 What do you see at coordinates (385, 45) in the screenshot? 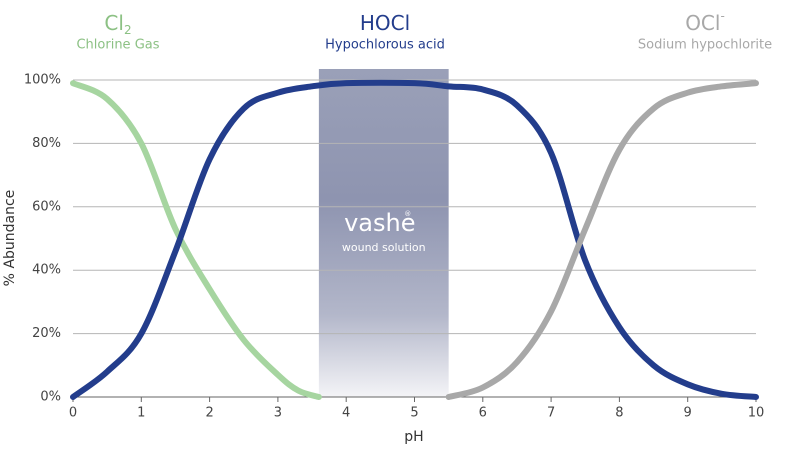
I see `legend-description: Hypochlorous acid` at bounding box center [385, 45].